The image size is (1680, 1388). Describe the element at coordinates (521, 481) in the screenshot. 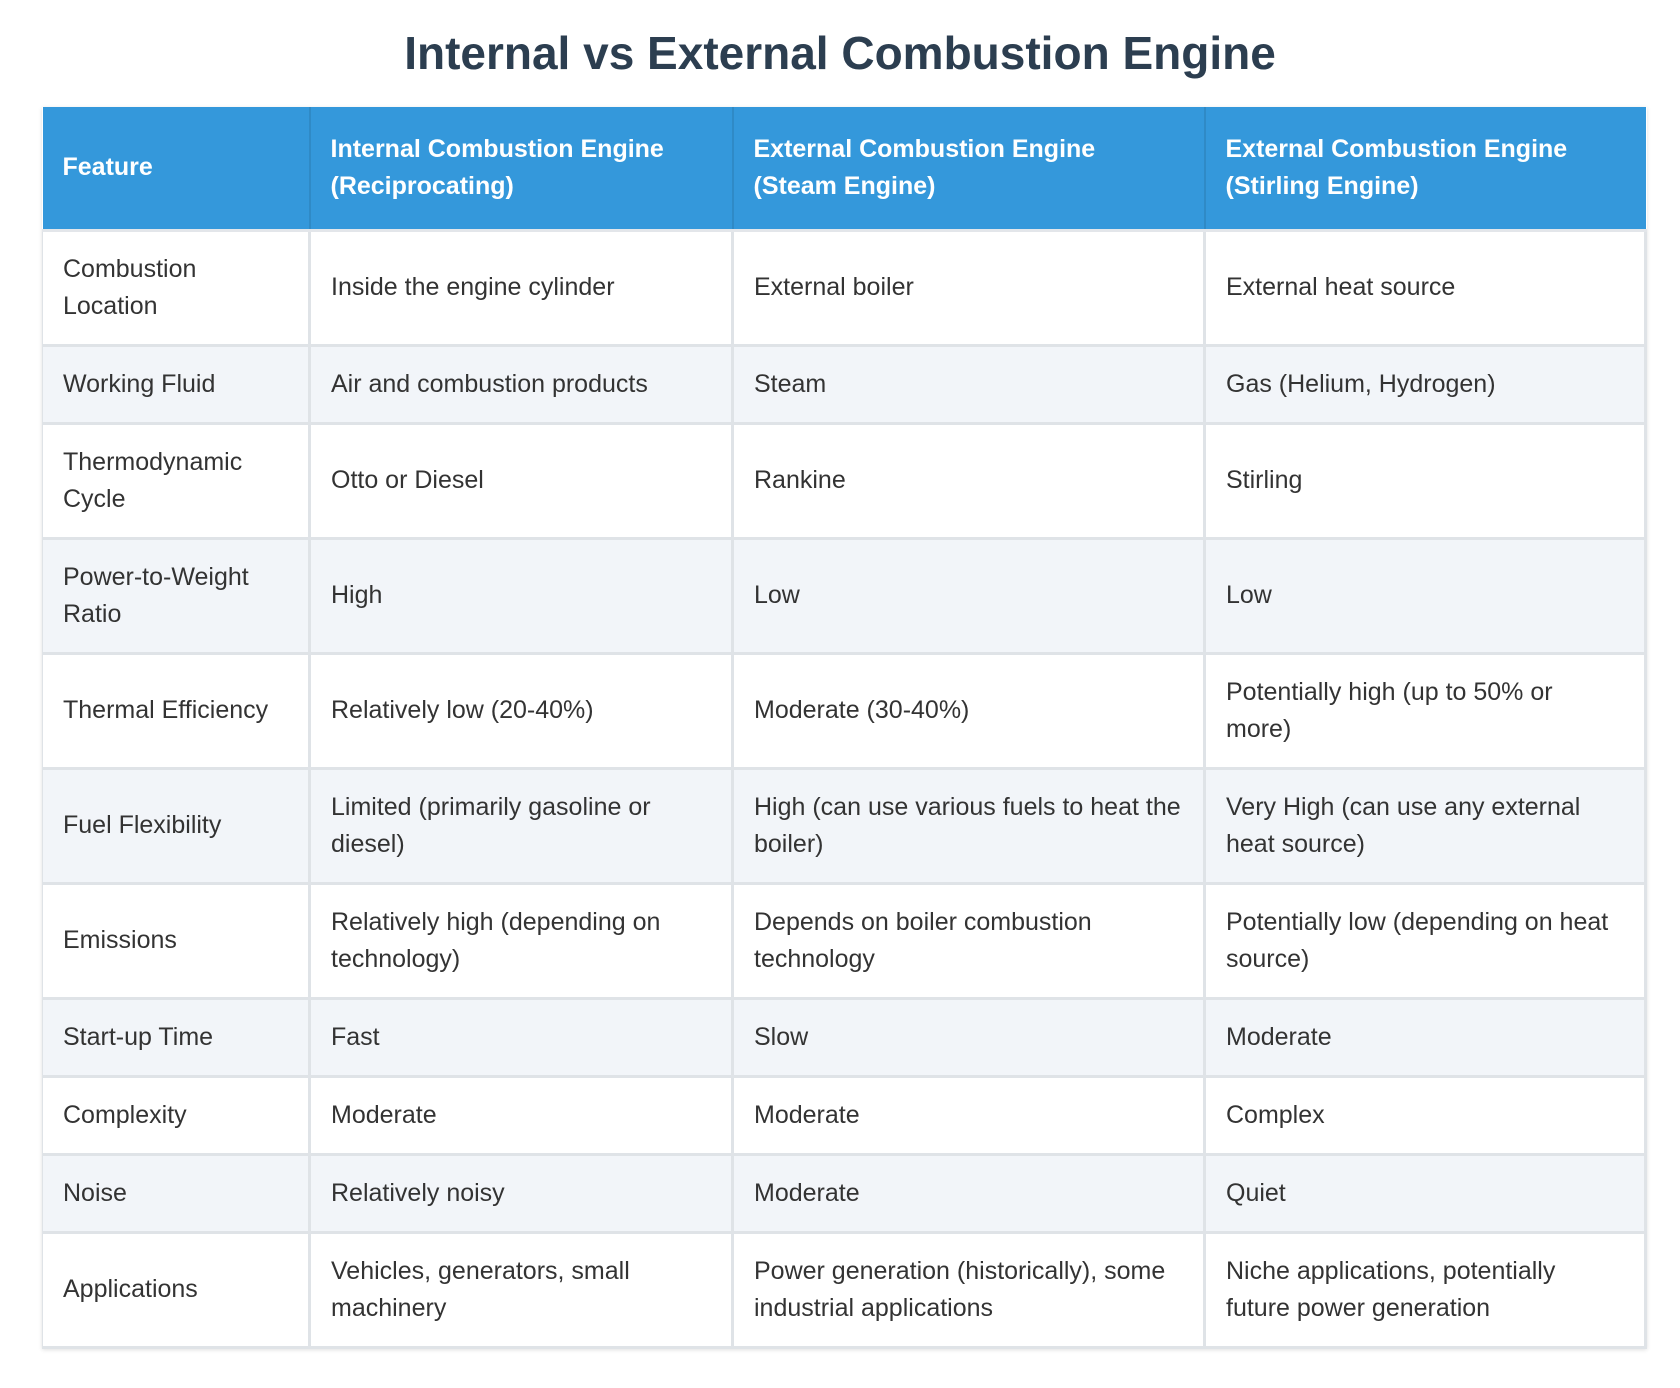

I see `internal-cell: Otto or Diesel` at that location.